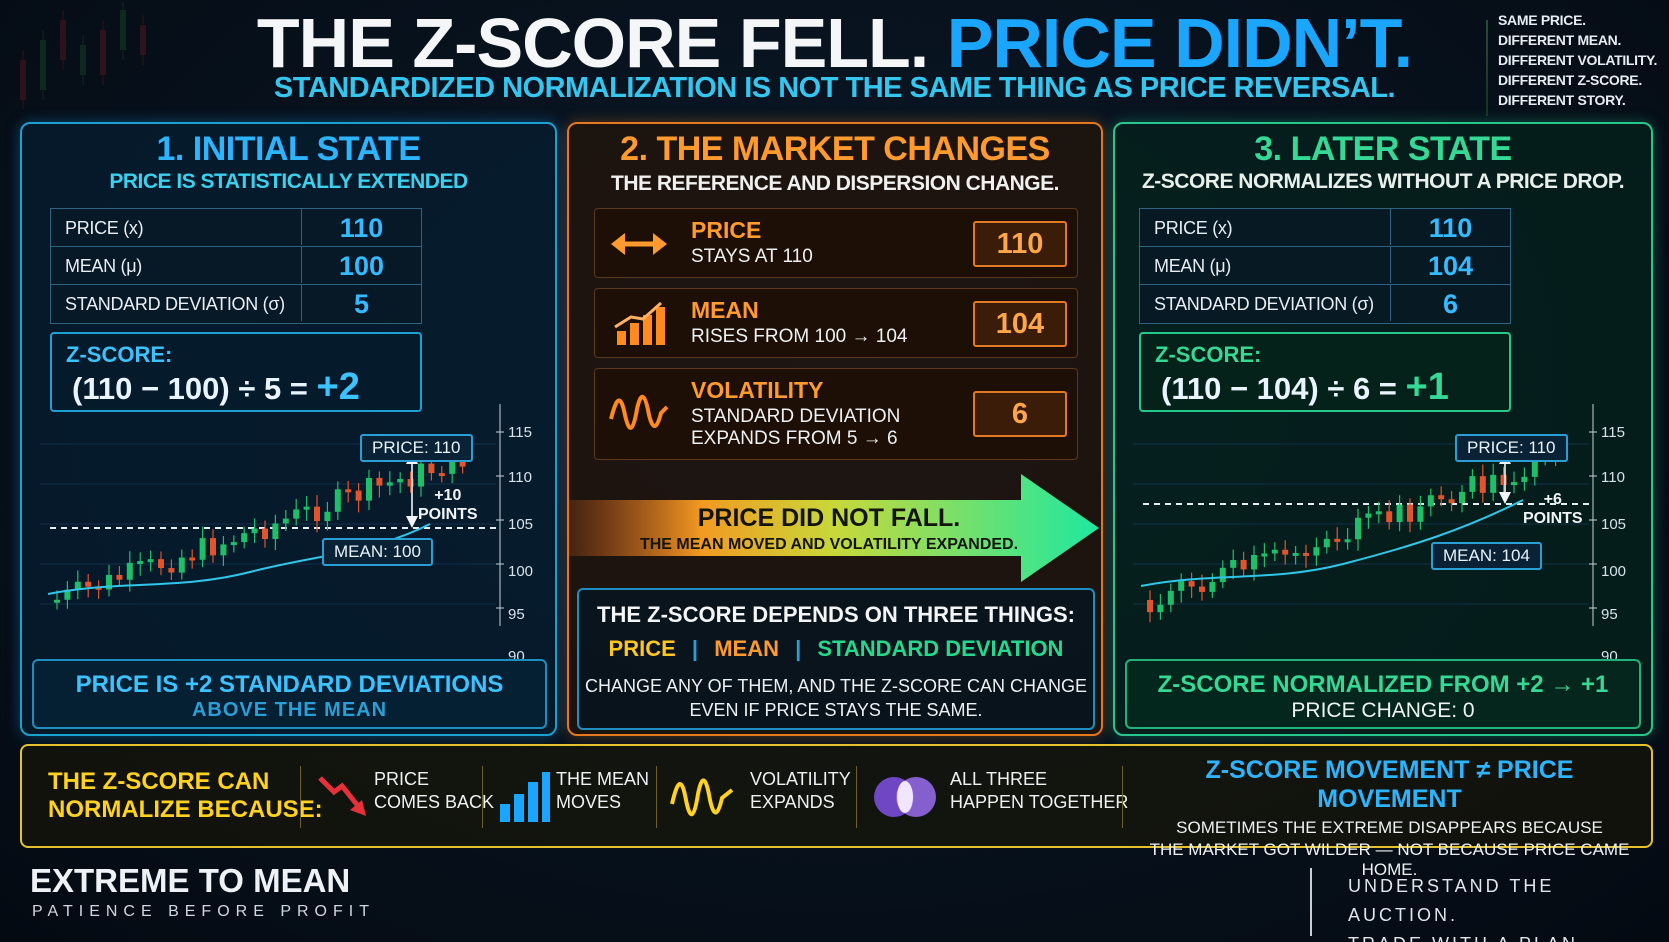 This screenshot has height=942, width=1669. Describe the element at coordinates (829, 544) in the screenshot. I see `arrow-subtitle: THE MEAN MOVED AND VOLATILITY EXPANDED.` at that location.